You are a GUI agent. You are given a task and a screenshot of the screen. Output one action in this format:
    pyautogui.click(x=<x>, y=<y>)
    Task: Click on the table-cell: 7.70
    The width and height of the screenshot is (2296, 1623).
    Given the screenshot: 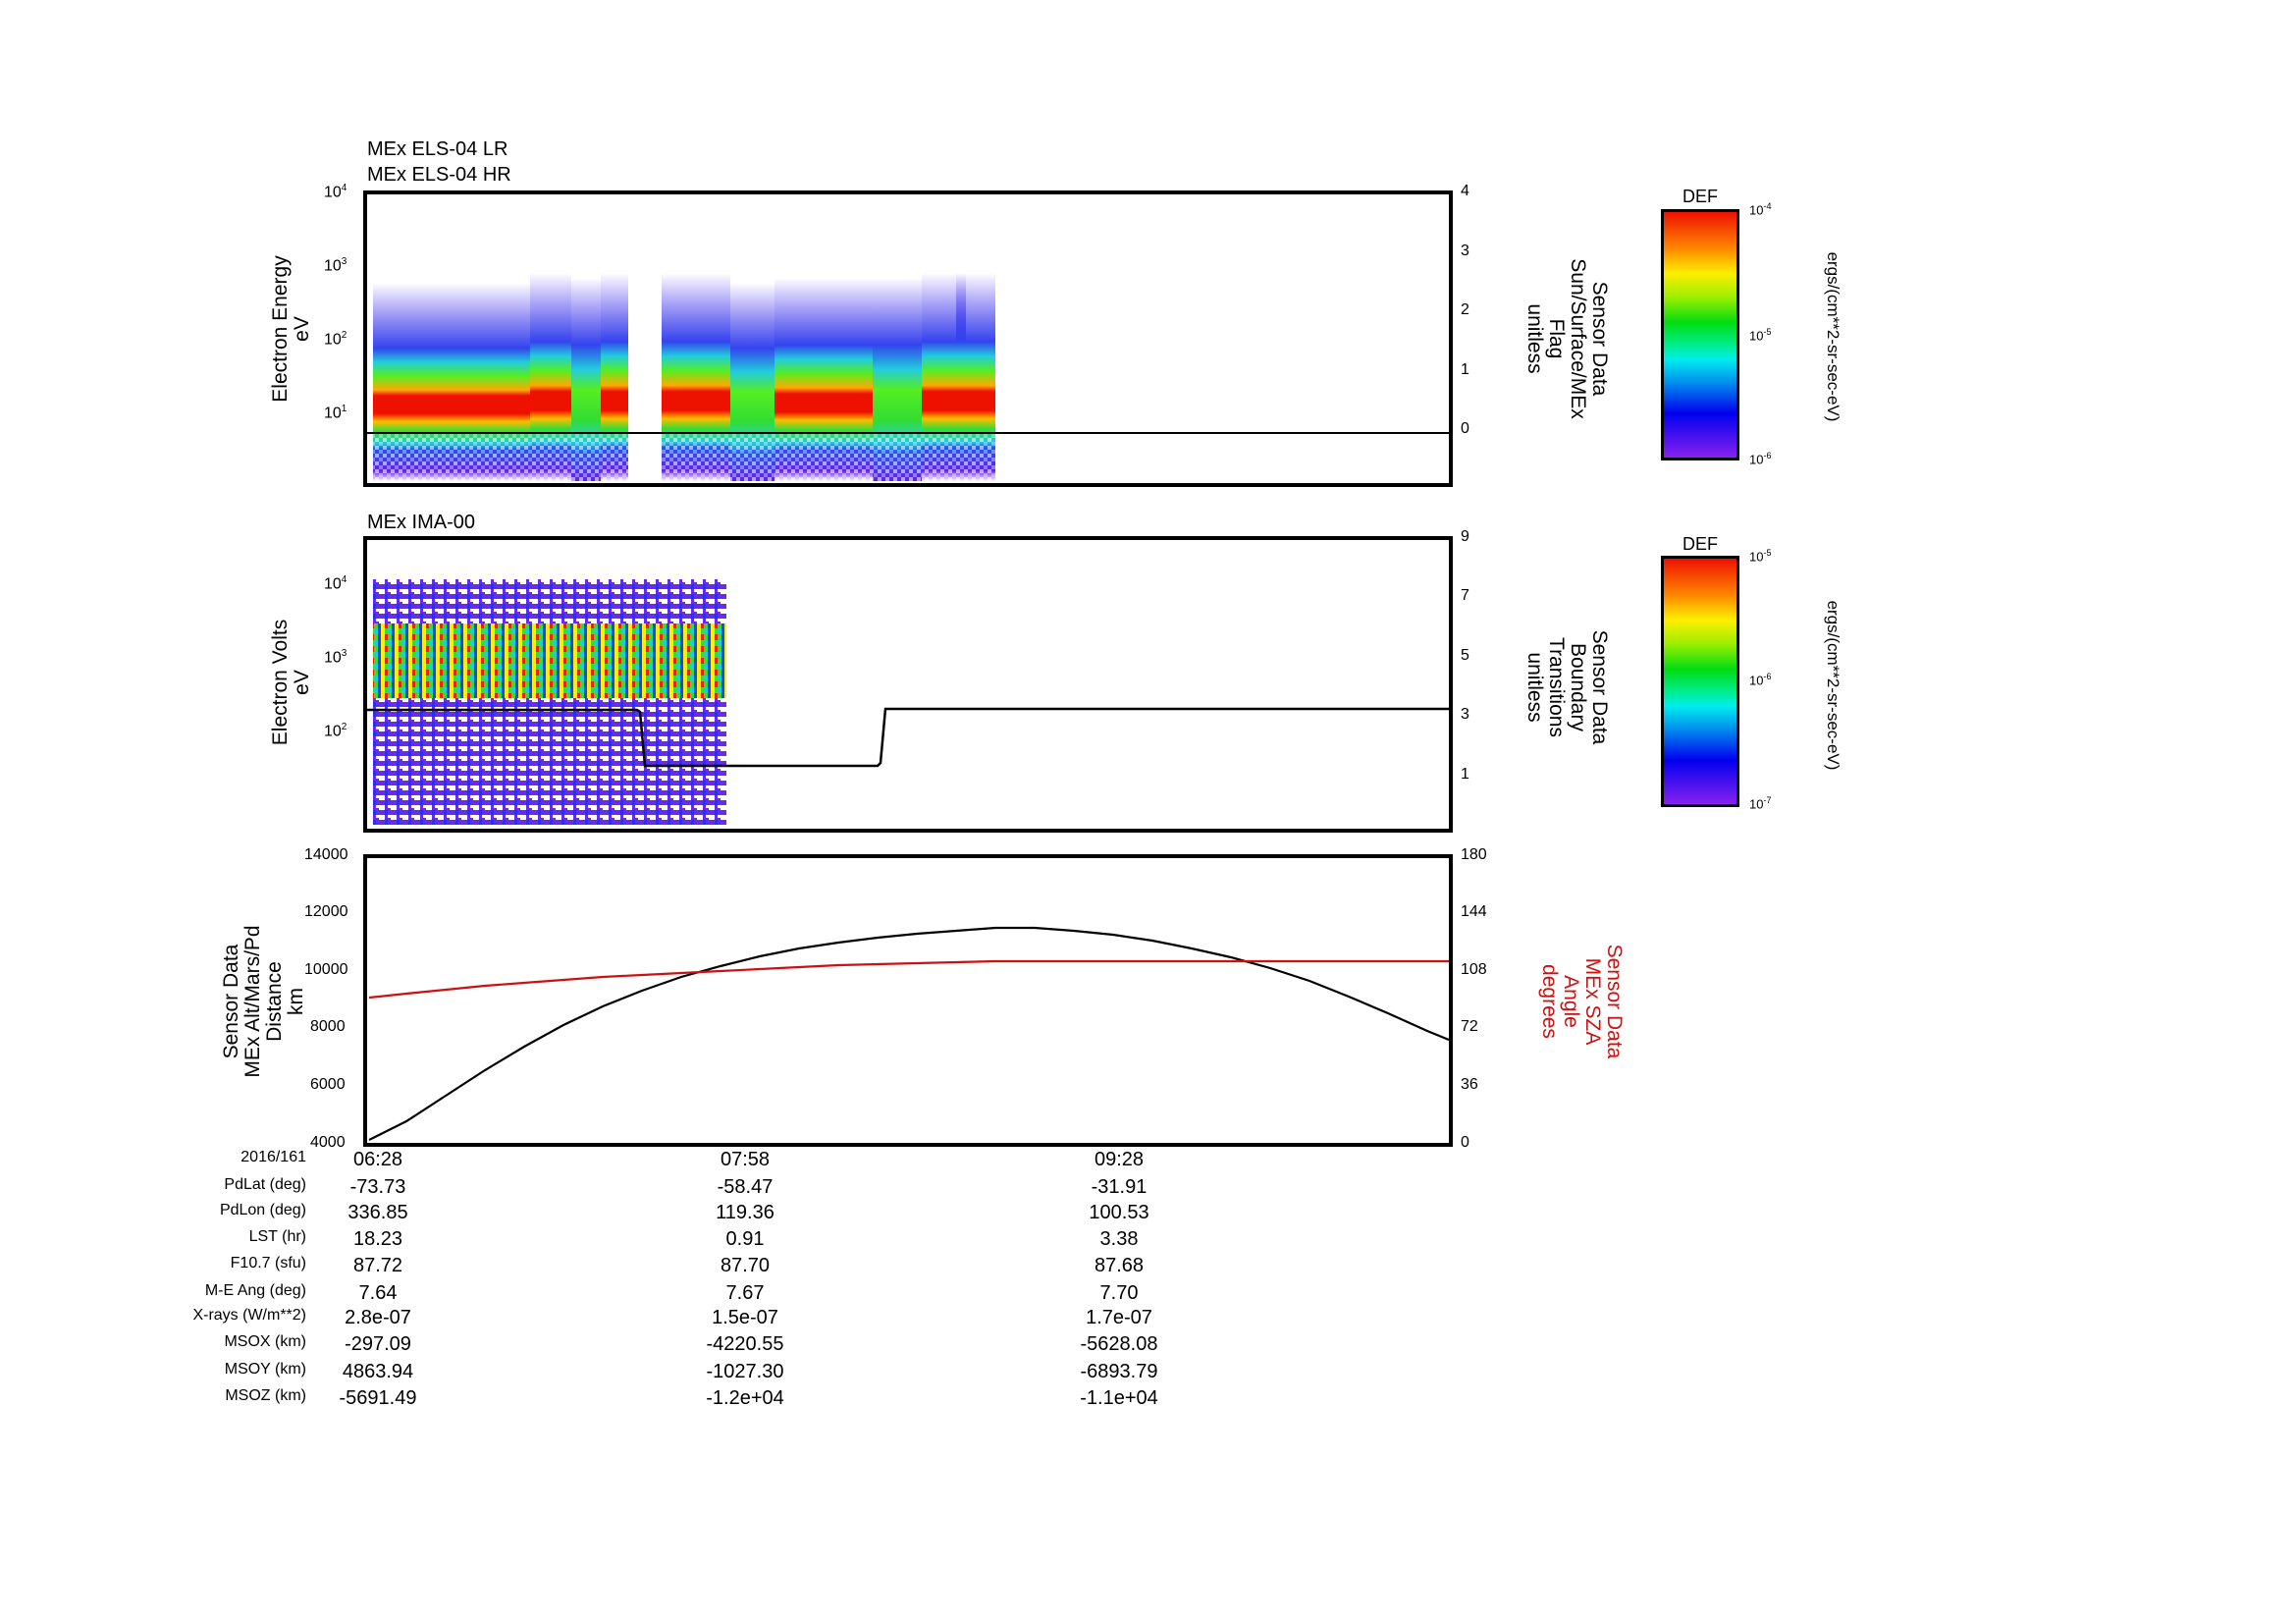 What is the action you would take?
    pyautogui.click(x=1119, y=1293)
    